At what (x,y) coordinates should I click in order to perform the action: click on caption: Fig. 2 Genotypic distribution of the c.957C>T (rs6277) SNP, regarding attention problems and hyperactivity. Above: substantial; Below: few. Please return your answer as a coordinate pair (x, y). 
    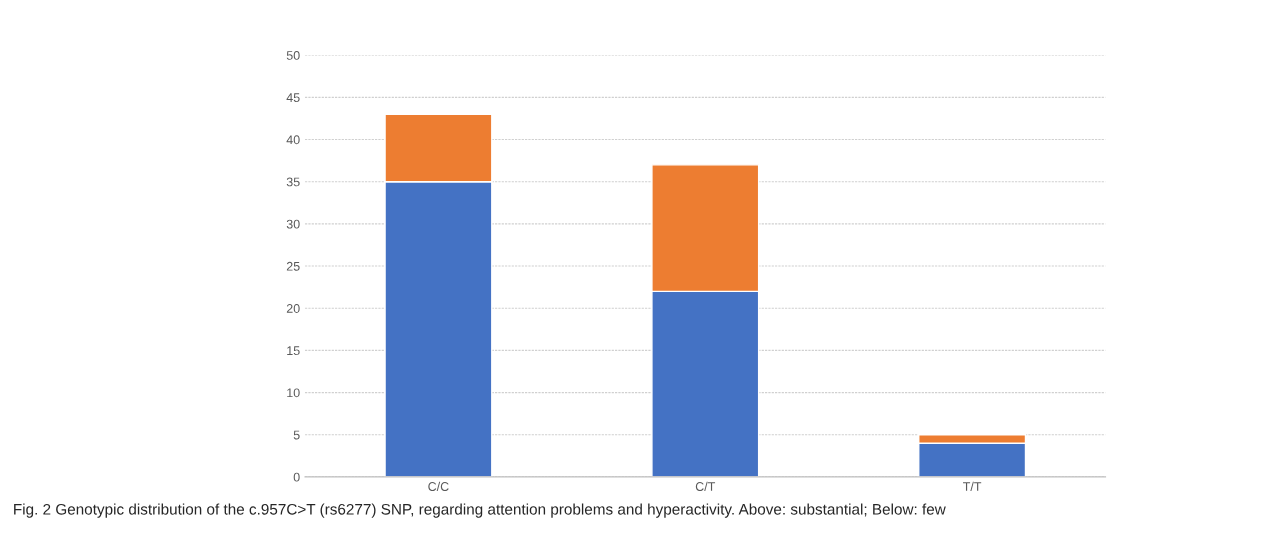
    Looking at the image, I should click on (480, 510).